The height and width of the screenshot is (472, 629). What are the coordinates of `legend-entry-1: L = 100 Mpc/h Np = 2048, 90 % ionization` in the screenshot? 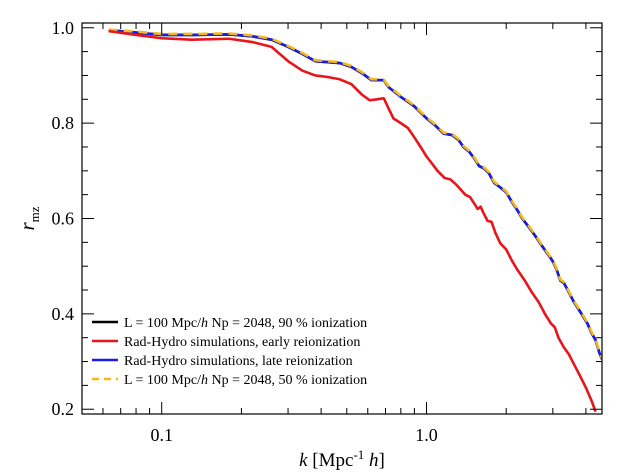 It's located at (245, 323).